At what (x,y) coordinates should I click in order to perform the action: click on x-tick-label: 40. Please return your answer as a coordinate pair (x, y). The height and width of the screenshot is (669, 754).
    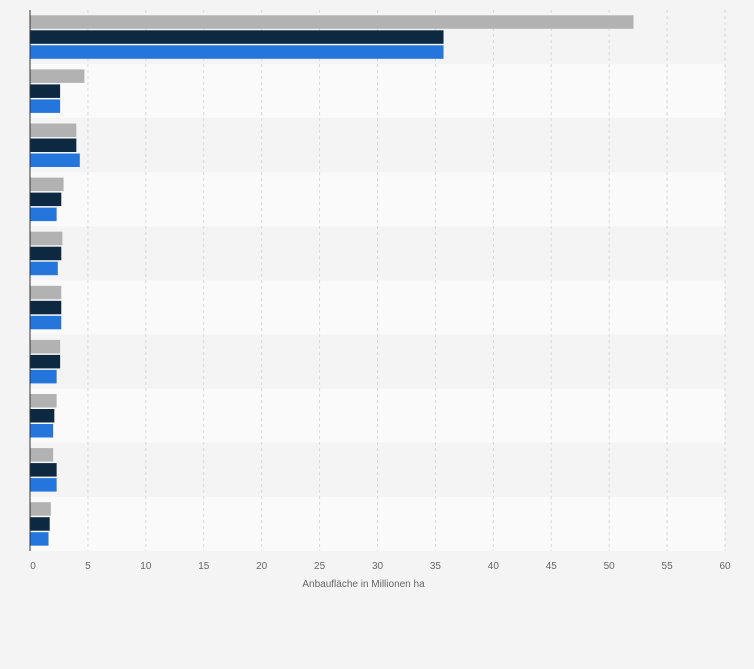
    Looking at the image, I should click on (494, 566).